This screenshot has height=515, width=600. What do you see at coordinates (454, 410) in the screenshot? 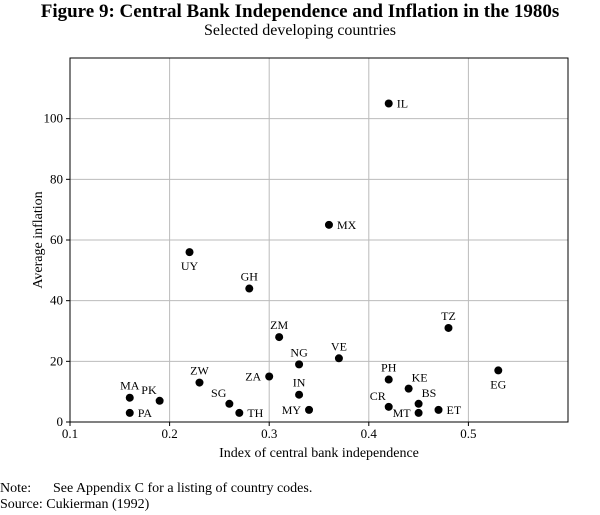
I see `point-label: ET` at bounding box center [454, 410].